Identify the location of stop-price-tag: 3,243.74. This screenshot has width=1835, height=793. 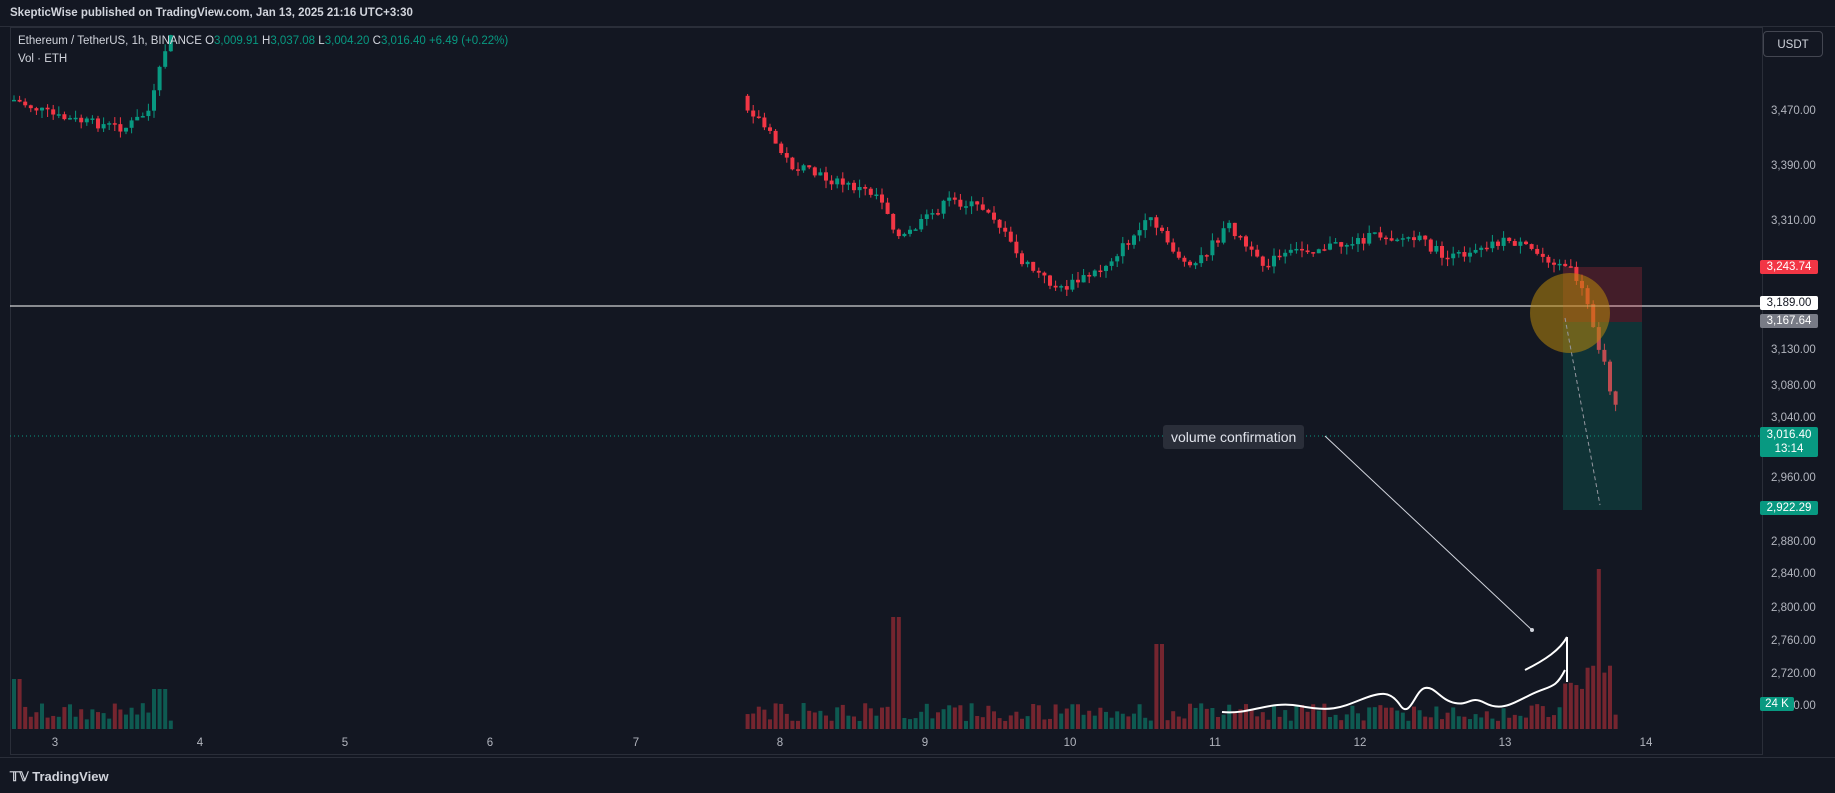
(1789, 267).